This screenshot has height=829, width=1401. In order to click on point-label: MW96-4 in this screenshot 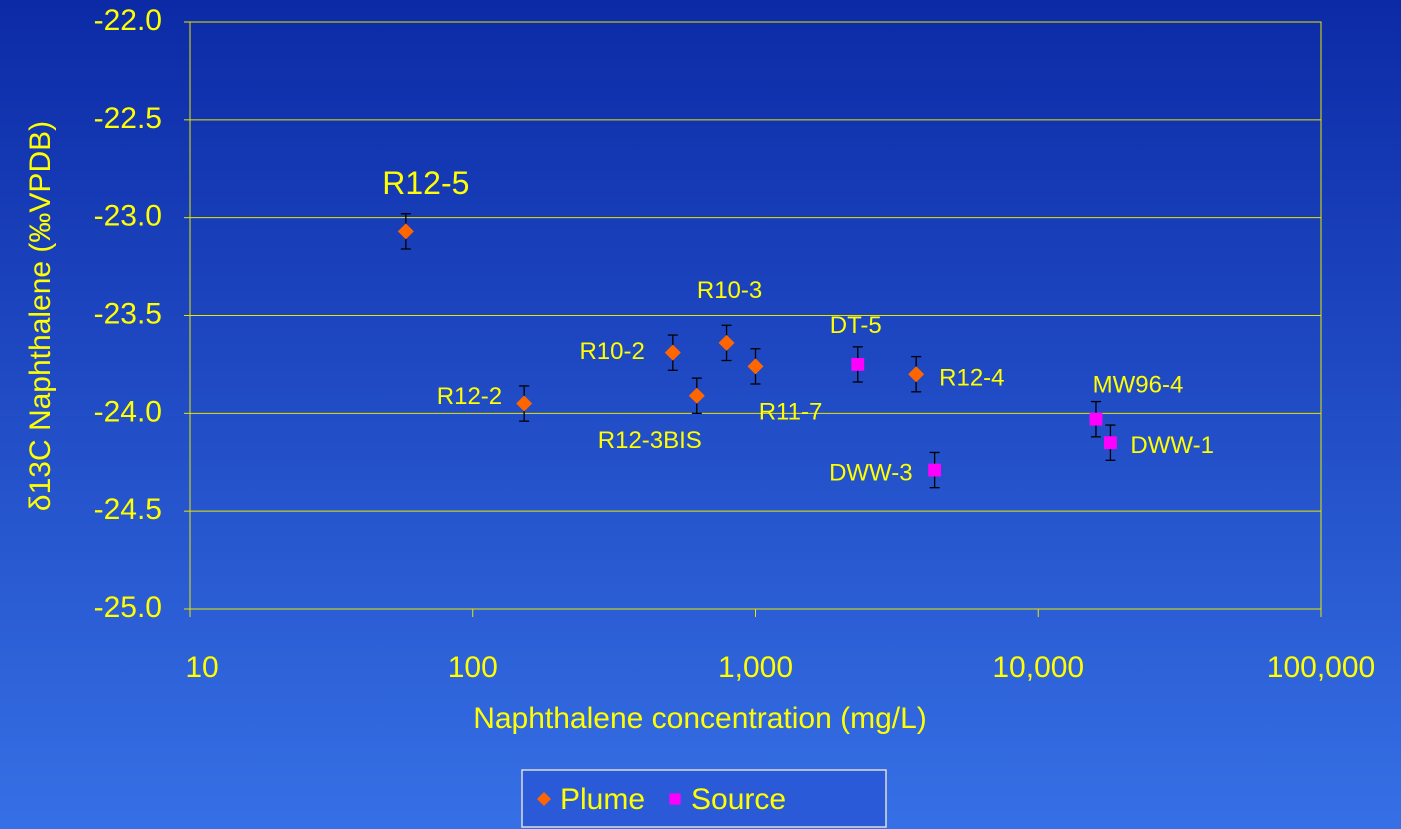, I will do `click(1138, 385)`.